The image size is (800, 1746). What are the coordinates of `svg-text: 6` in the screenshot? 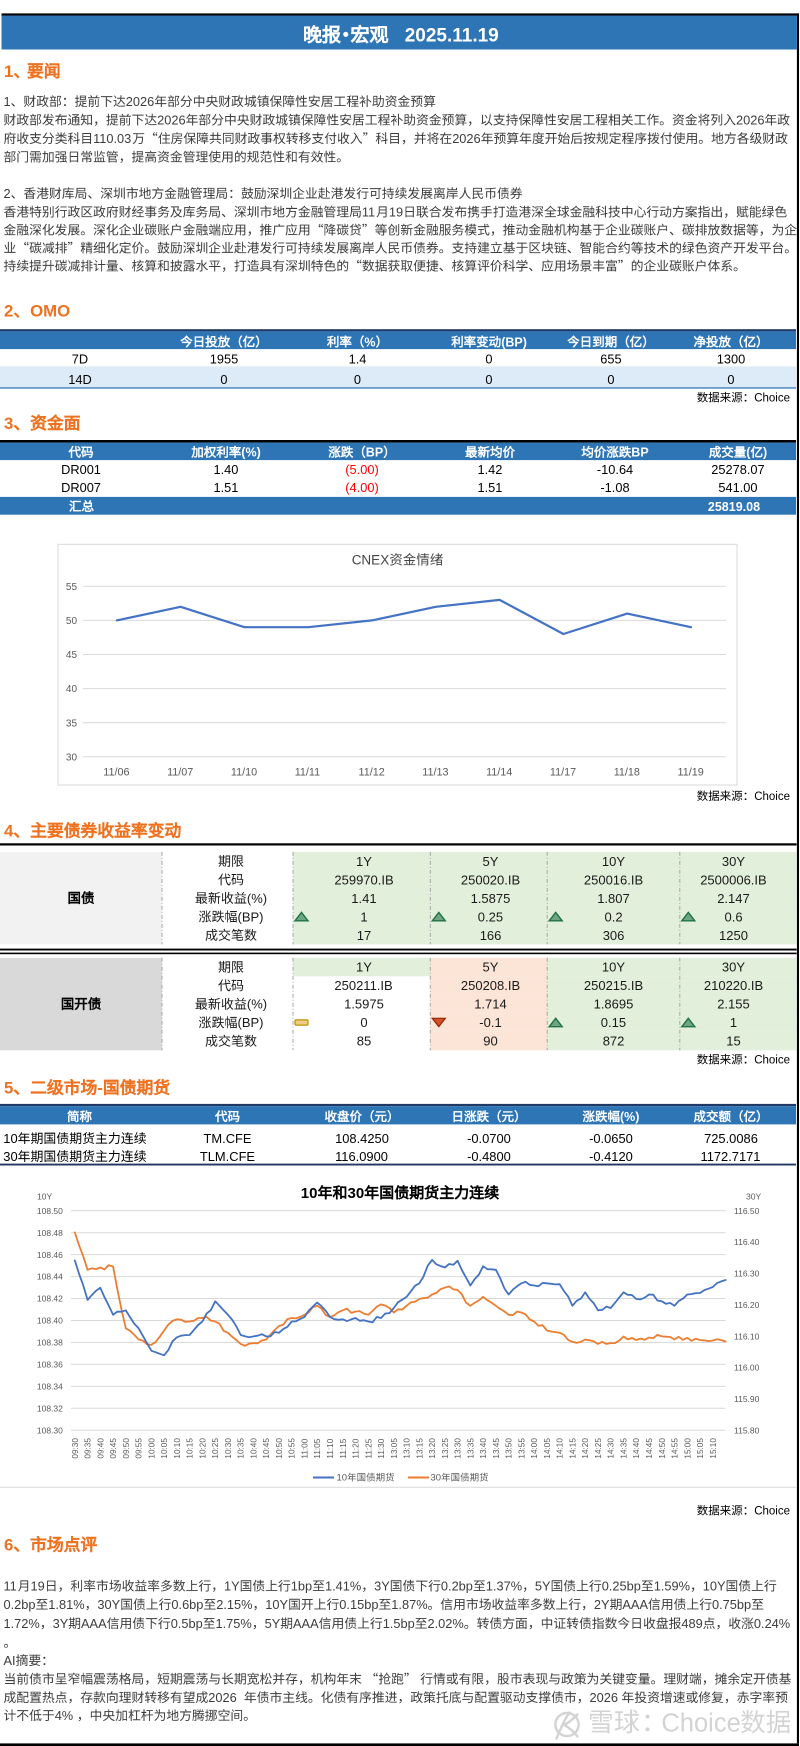 It's located at (8, 1545).